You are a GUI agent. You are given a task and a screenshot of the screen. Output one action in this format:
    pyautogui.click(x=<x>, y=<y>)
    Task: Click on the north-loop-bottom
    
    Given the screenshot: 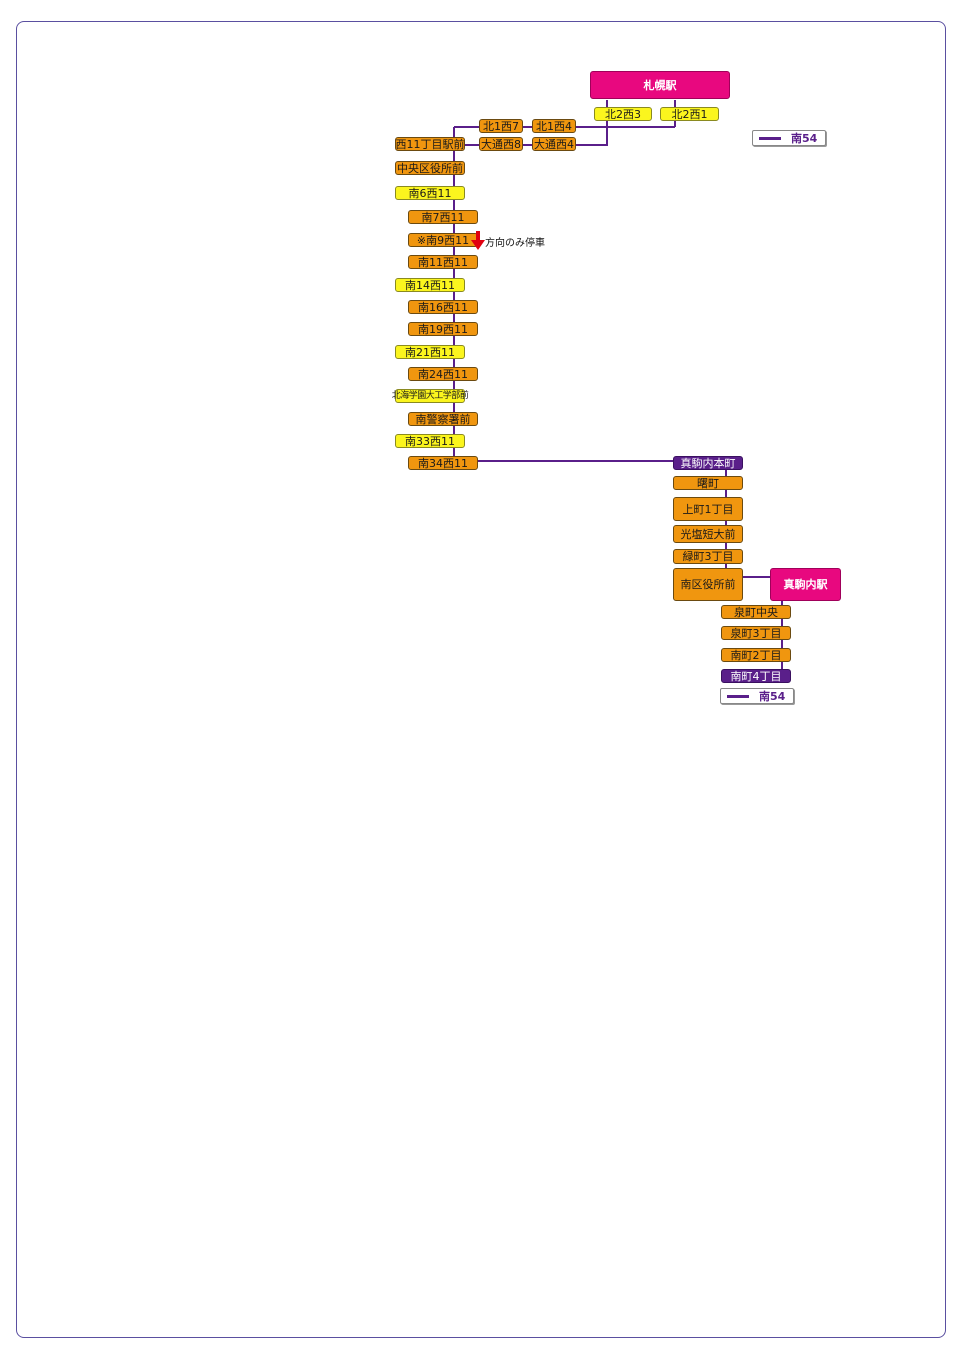 What is the action you would take?
    pyautogui.click(x=531, y=136)
    